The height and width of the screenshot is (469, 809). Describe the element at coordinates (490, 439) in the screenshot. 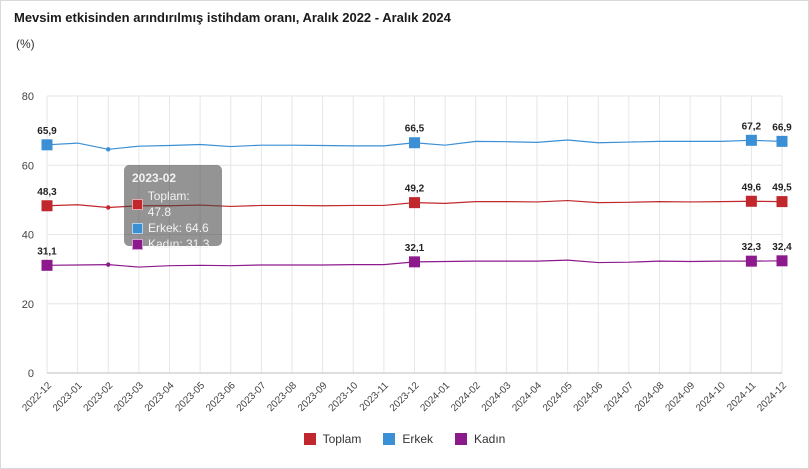

I see `legend-label-kadin: Kadın` at that location.